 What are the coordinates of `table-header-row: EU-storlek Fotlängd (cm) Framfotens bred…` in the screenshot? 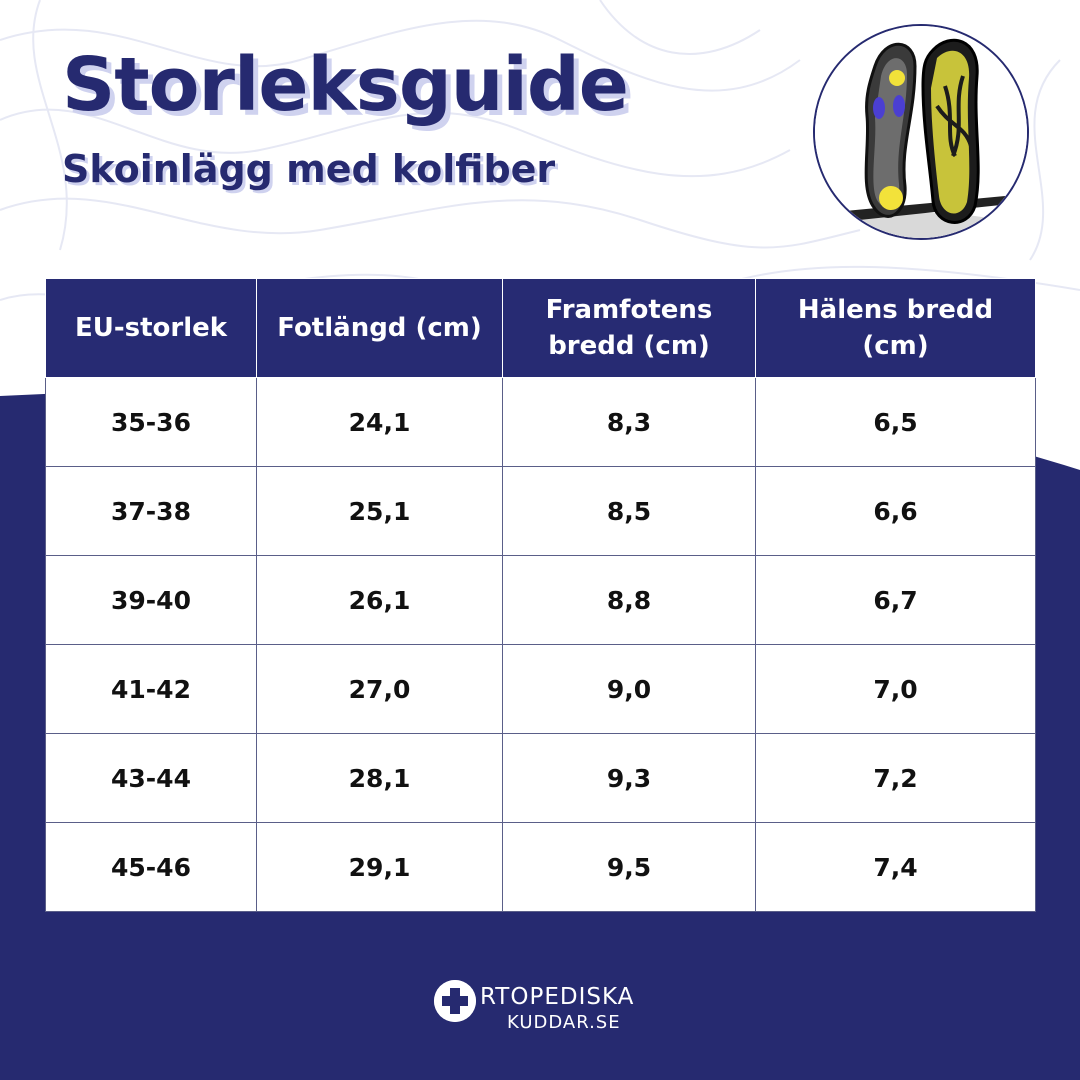 It's located at (540, 328).